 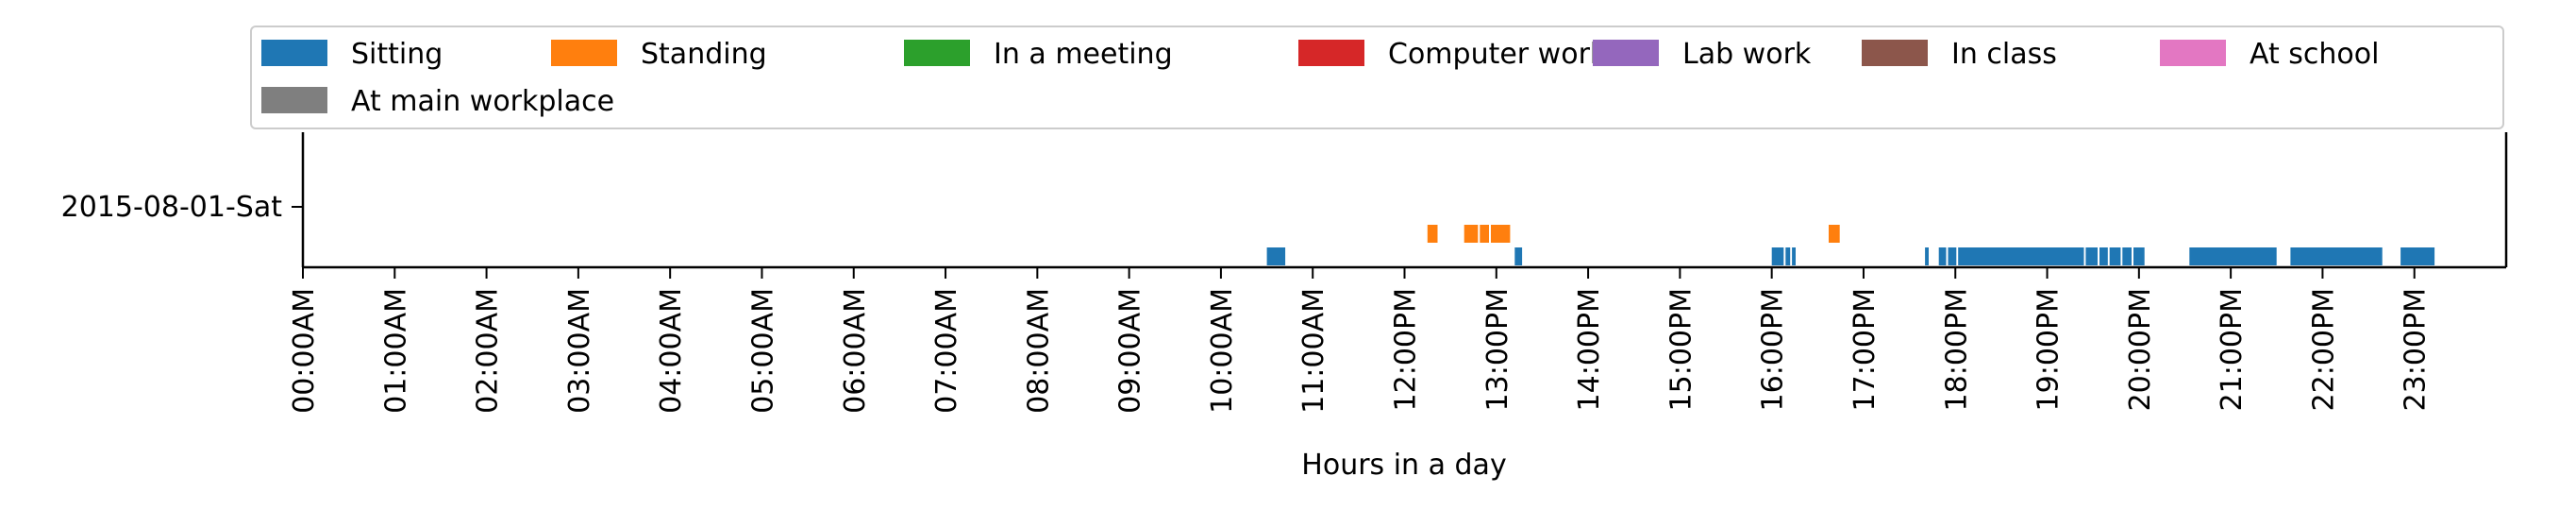 I want to click on legend-label: Computer work, so click(x=1497, y=54).